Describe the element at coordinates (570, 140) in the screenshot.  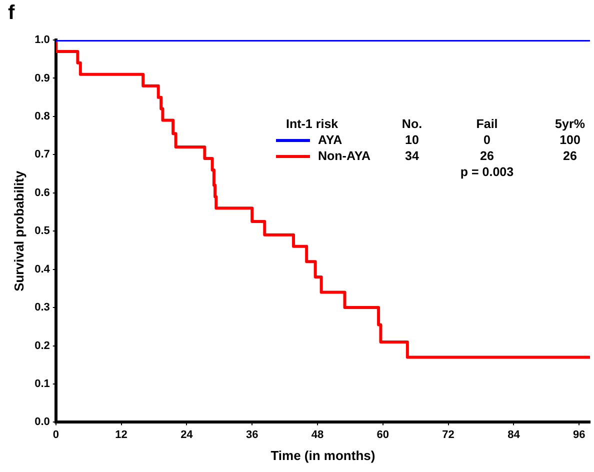
I see `annotation: 100` at that location.